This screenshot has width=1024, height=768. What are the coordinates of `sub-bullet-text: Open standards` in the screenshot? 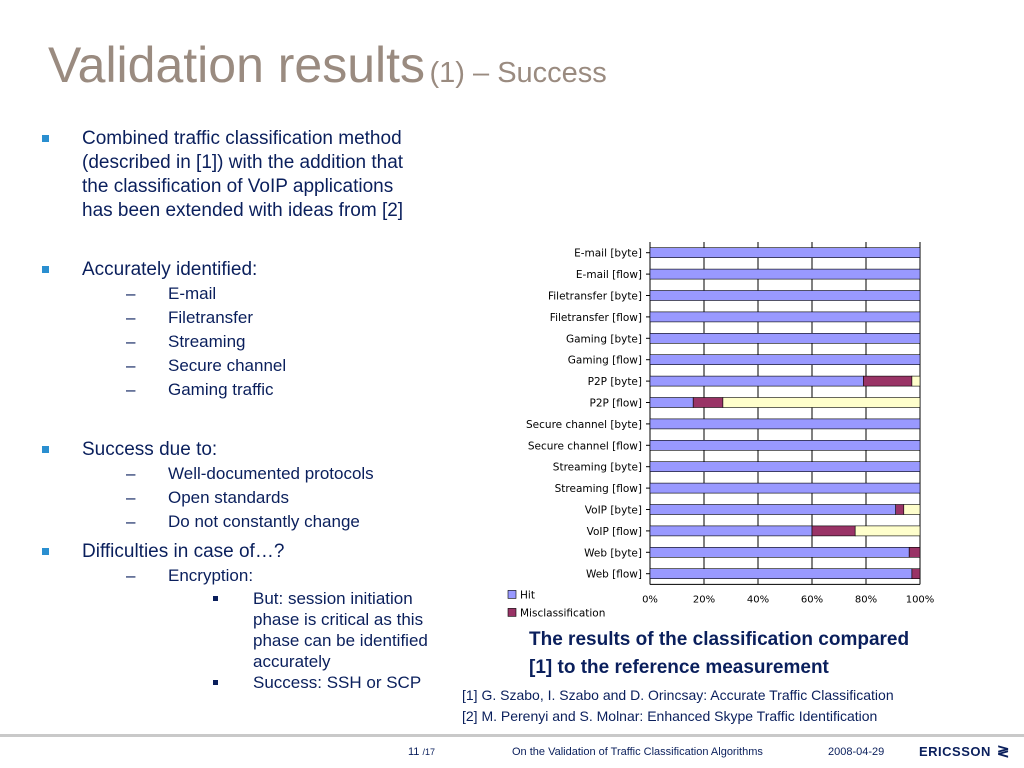 It's located at (228, 497).